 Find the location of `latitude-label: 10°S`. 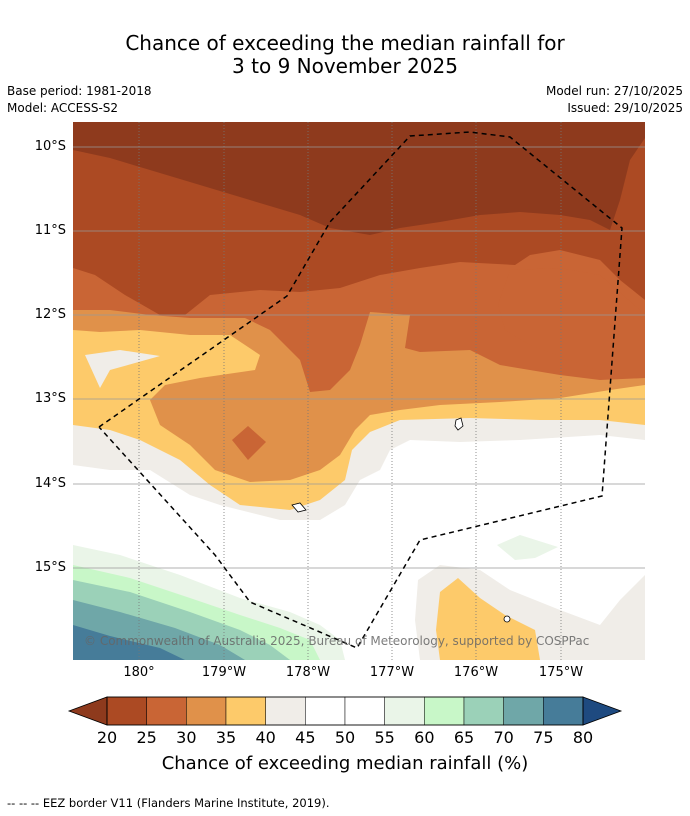

latitude-label: 10°S is located at coordinates (50, 146).